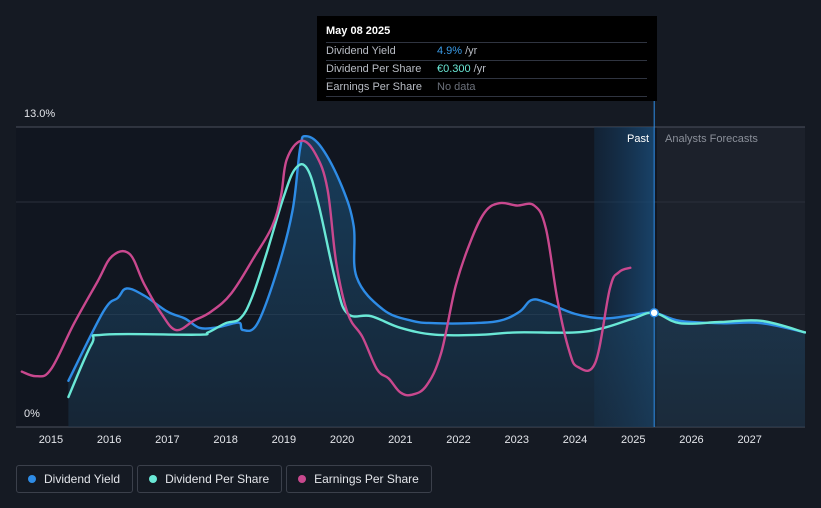 This screenshot has height=508, width=821. Describe the element at coordinates (366, 479) in the screenshot. I see `legend-label: Earnings Per Share` at that location.